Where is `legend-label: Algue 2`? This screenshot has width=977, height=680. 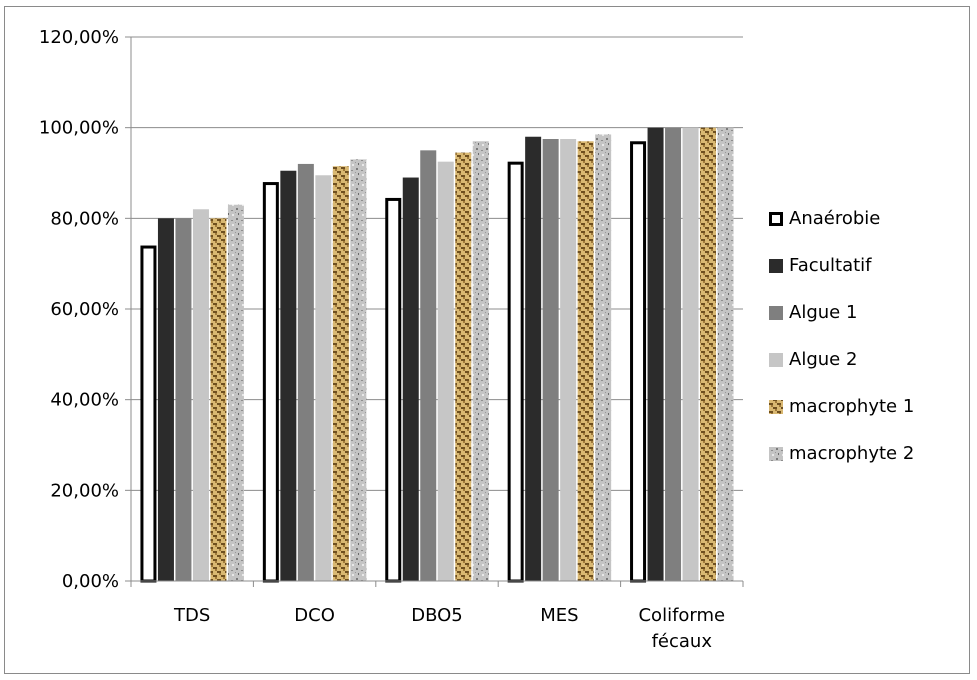
legend-label: Algue 2 is located at coordinates (823, 359).